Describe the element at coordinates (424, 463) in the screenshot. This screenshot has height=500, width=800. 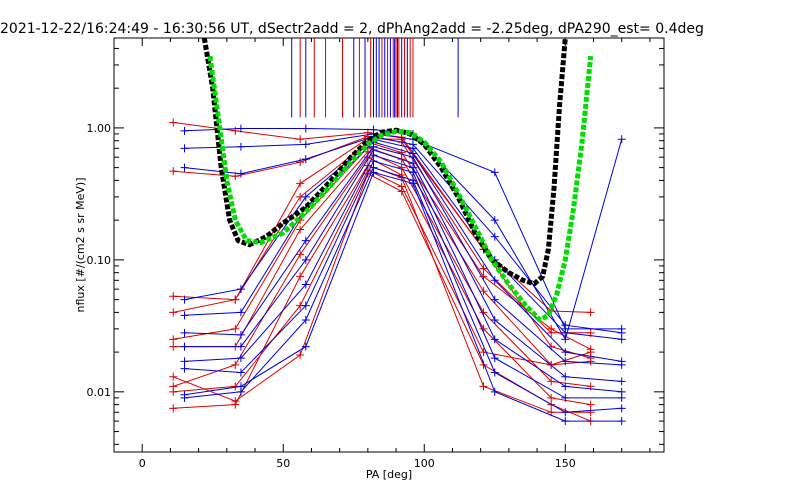
I see `x-tick-label: 100` at that location.